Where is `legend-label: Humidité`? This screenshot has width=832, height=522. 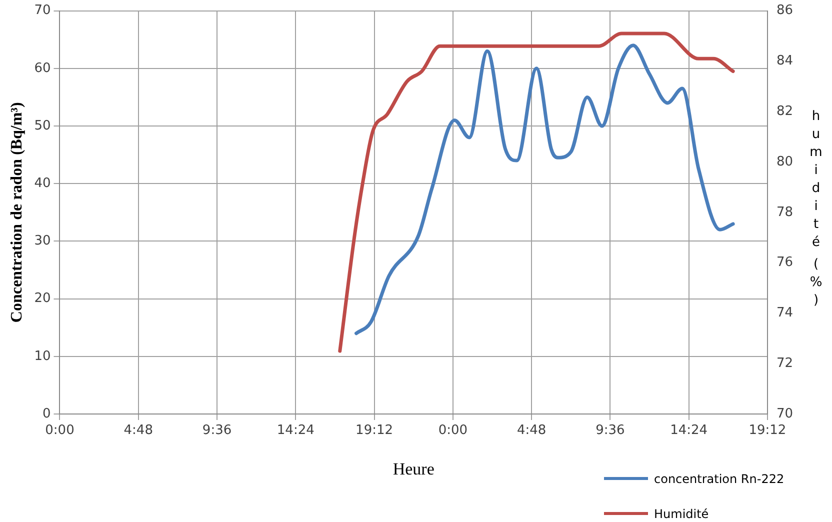
legend-label: Humidité is located at coordinates (681, 513).